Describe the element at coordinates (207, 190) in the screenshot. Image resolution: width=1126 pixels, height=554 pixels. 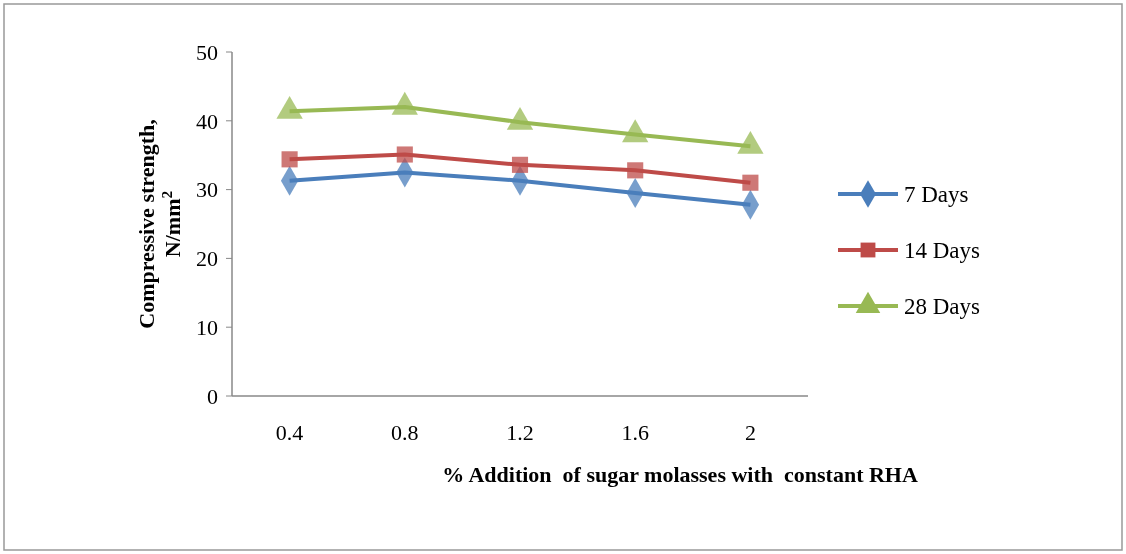
I see `y-tick-label: 30` at that location.